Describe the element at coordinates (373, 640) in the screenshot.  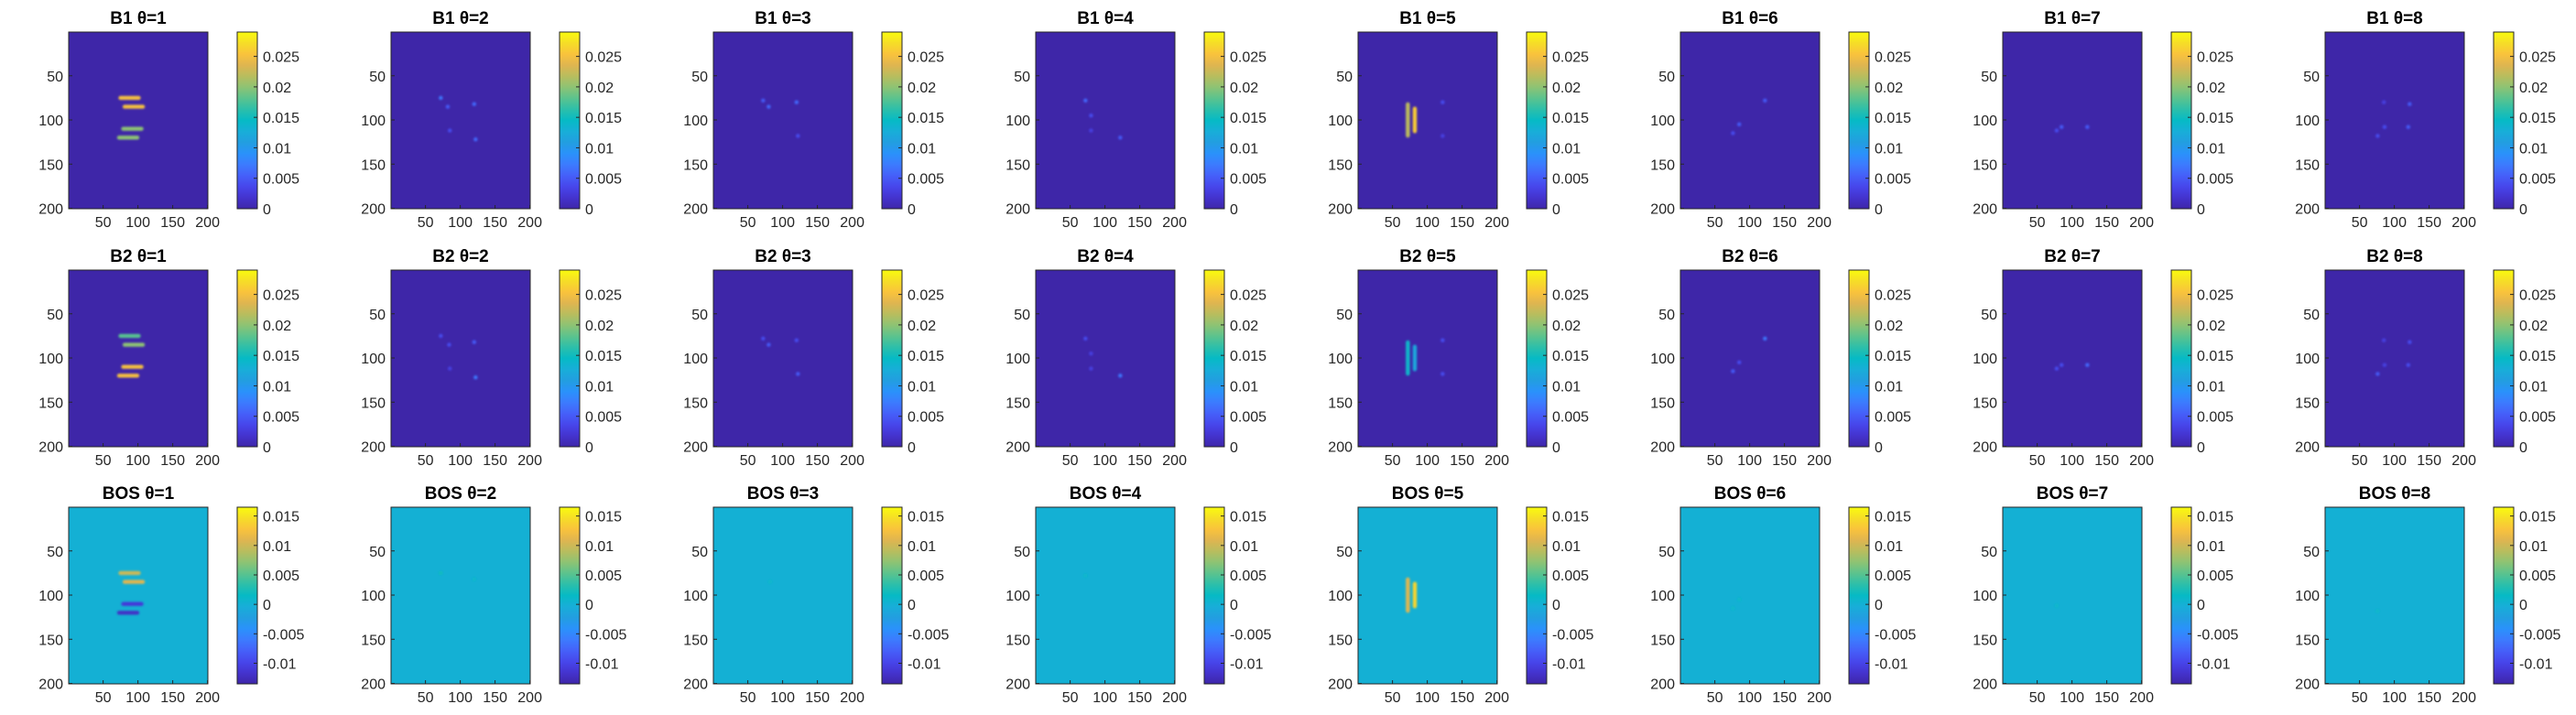
I see `y-tick-label: 150` at that location.